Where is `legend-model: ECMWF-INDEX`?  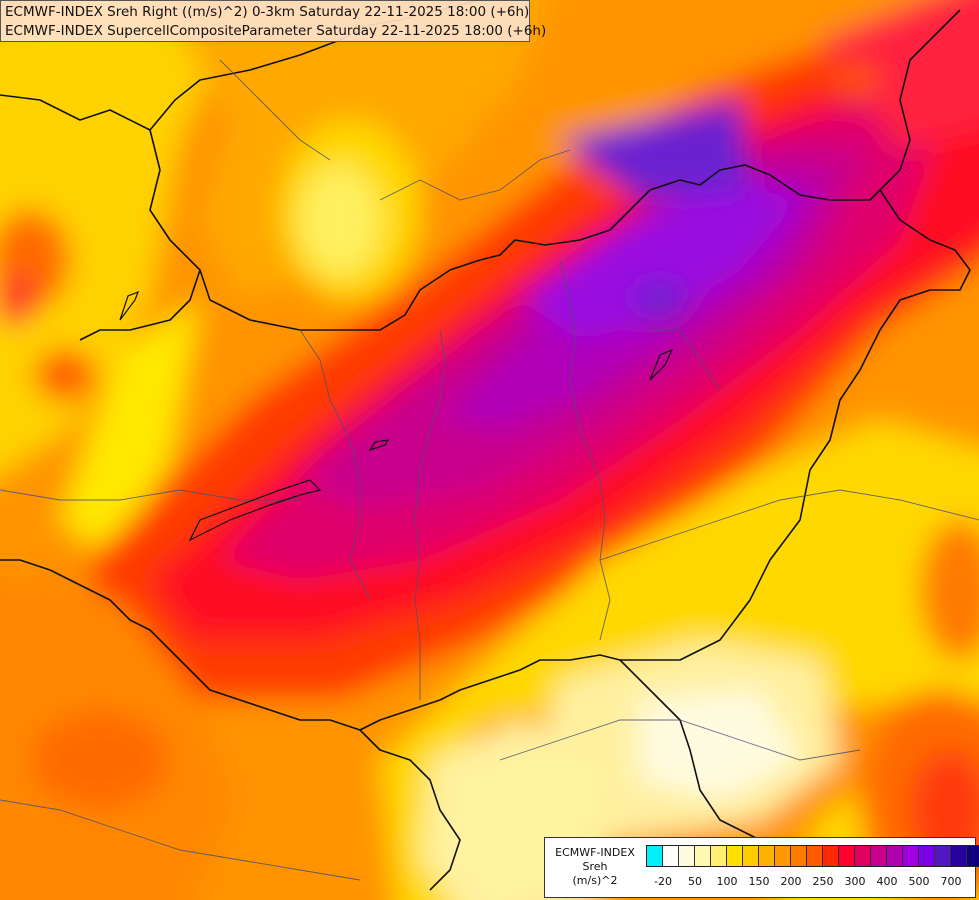
legend-model: ECMWF-INDEX is located at coordinates (595, 852).